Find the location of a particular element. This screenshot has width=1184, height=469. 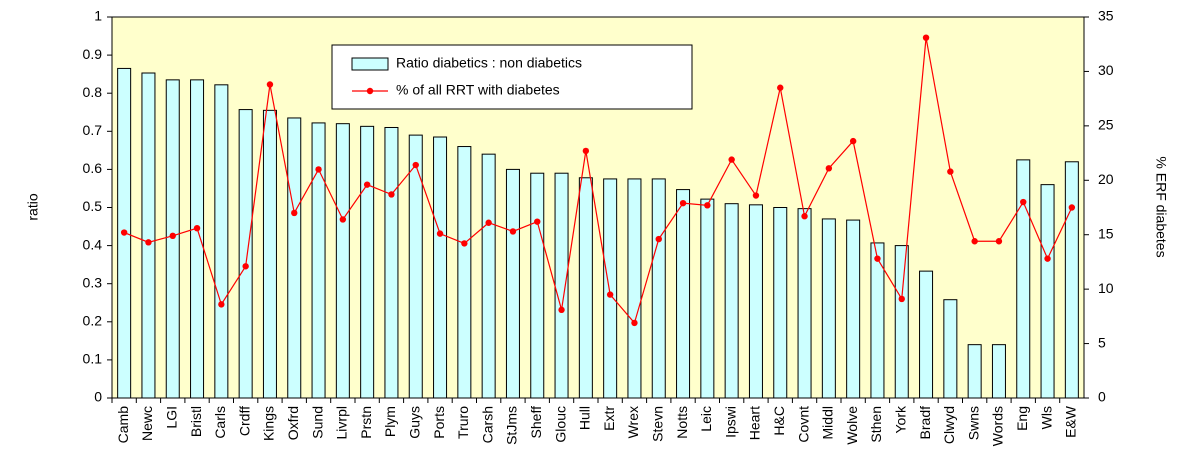

x-tick-label: Guys is located at coordinates (414, 422).